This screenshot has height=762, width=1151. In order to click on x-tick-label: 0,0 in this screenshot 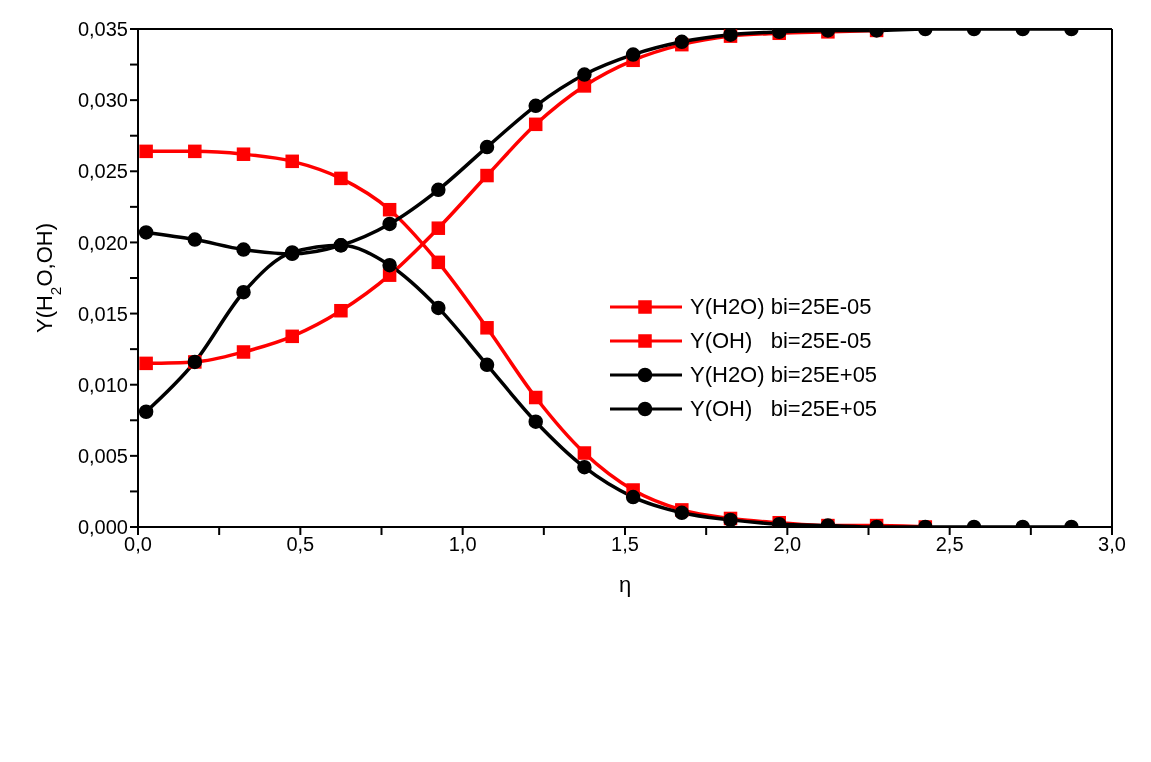, I will do `click(138, 544)`.